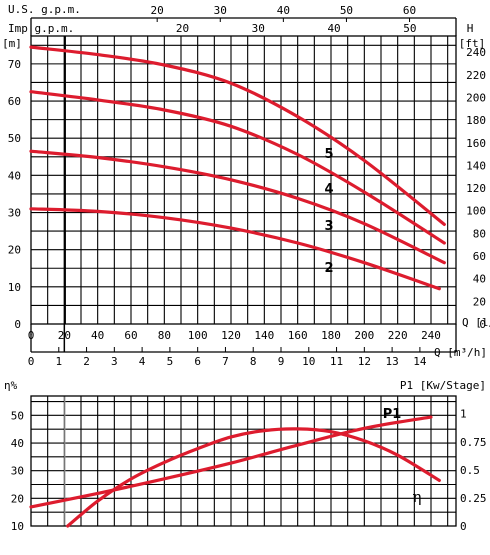  I want to click on x-tick-label-lmin: 180, so click(331, 335).